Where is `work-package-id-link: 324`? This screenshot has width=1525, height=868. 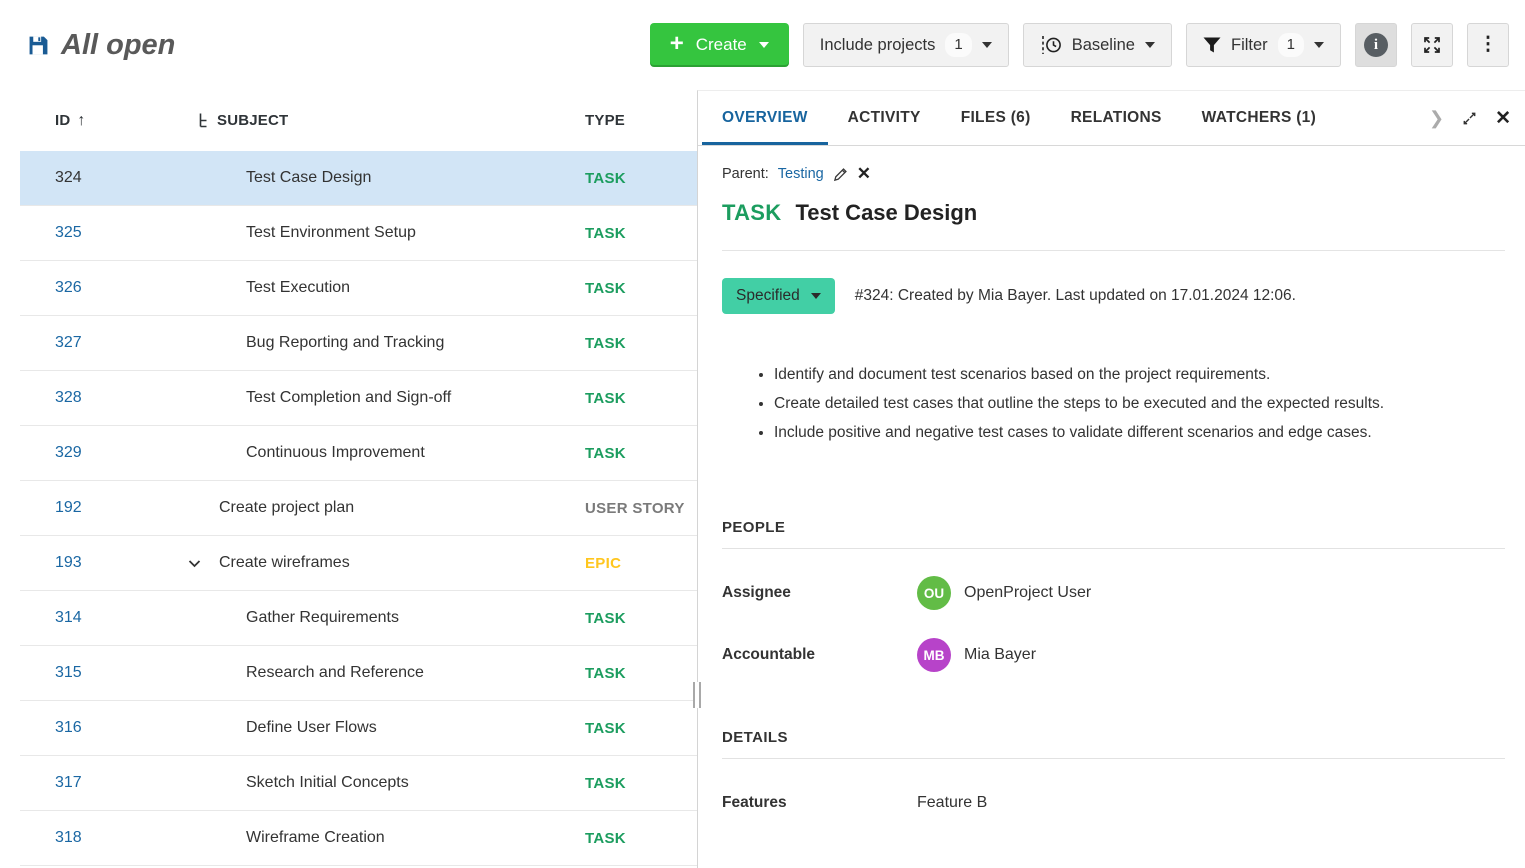 work-package-id-link: 324 is located at coordinates (68, 177).